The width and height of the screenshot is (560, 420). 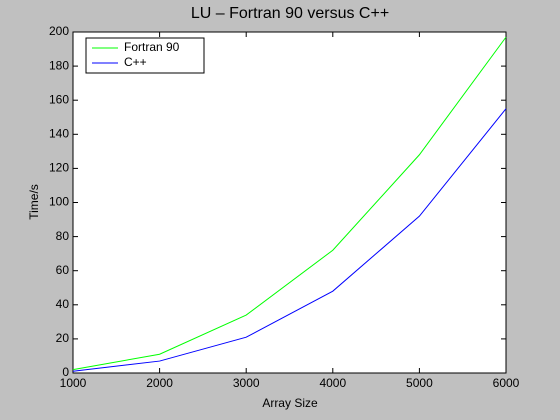 What do you see at coordinates (73, 383) in the screenshot?
I see `x-tick-label: 1000` at bounding box center [73, 383].